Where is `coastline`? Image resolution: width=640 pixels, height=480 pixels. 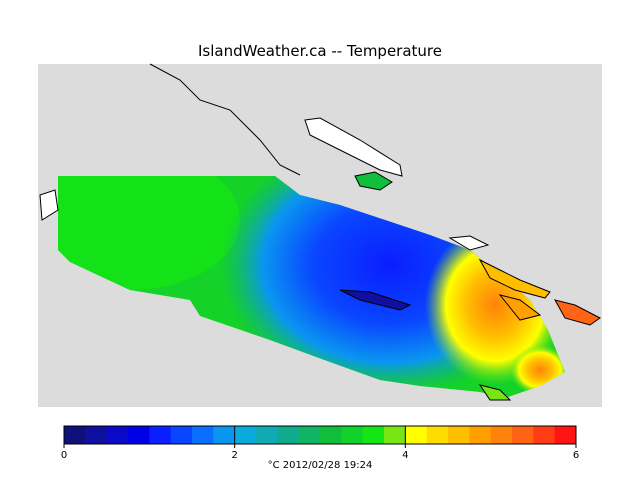
coastline is located at coordinates (225, 119).